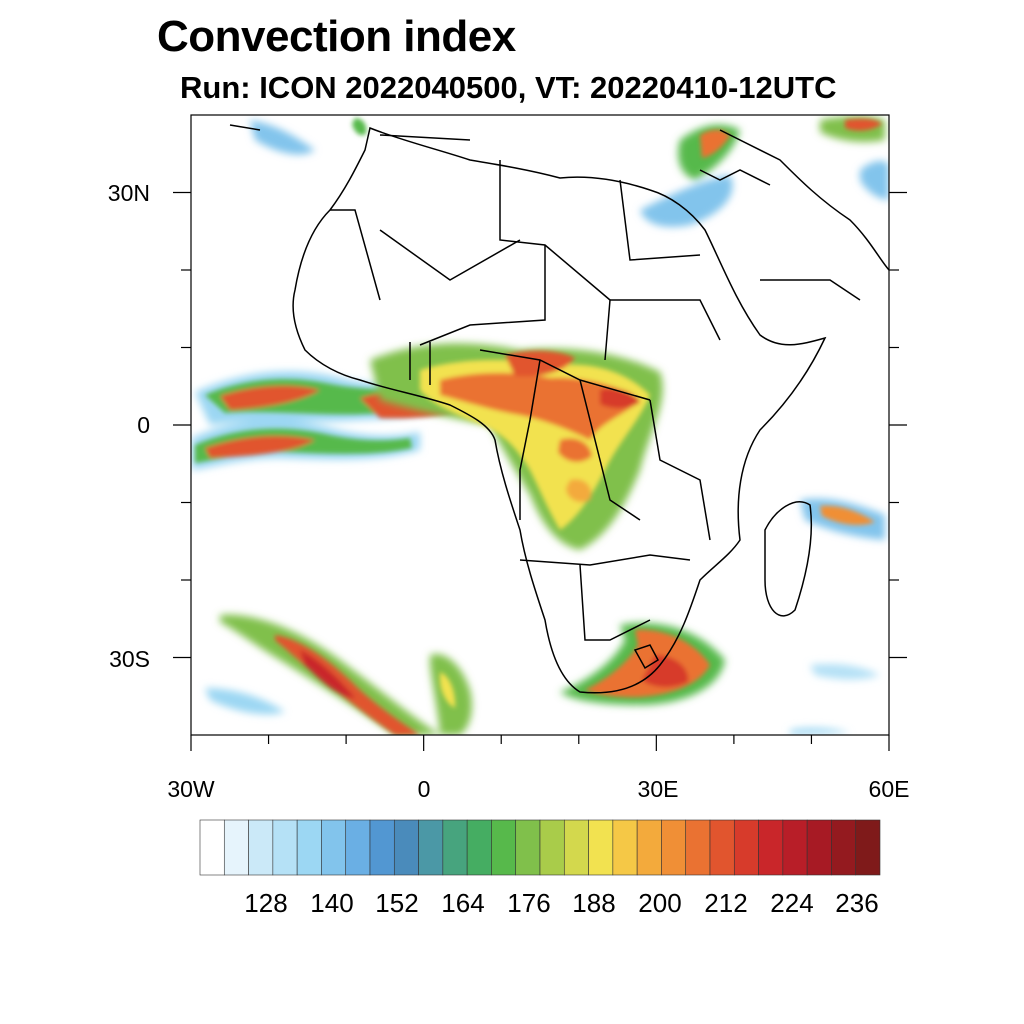 This screenshot has width=1024, height=1024. I want to click on colorbar-label: 176, so click(528, 903).